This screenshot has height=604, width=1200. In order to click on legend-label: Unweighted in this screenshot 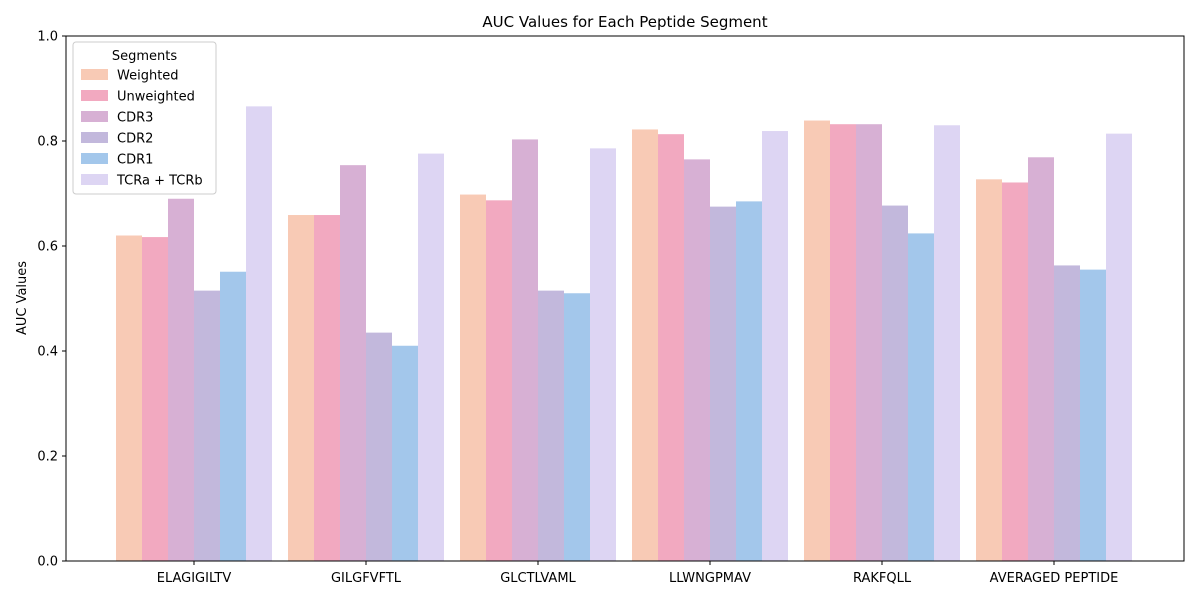, I will do `click(156, 97)`.